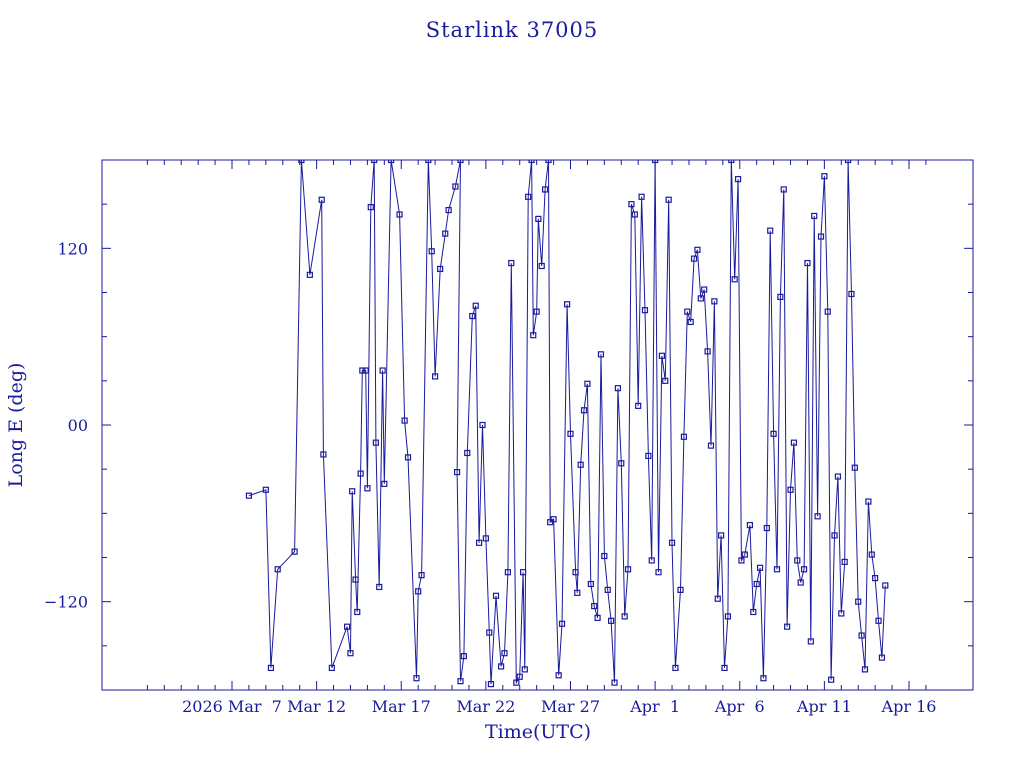  What do you see at coordinates (485, 706) in the screenshot?
I see `x-tick-label: Mar 22` at bounding box center [485, 706].